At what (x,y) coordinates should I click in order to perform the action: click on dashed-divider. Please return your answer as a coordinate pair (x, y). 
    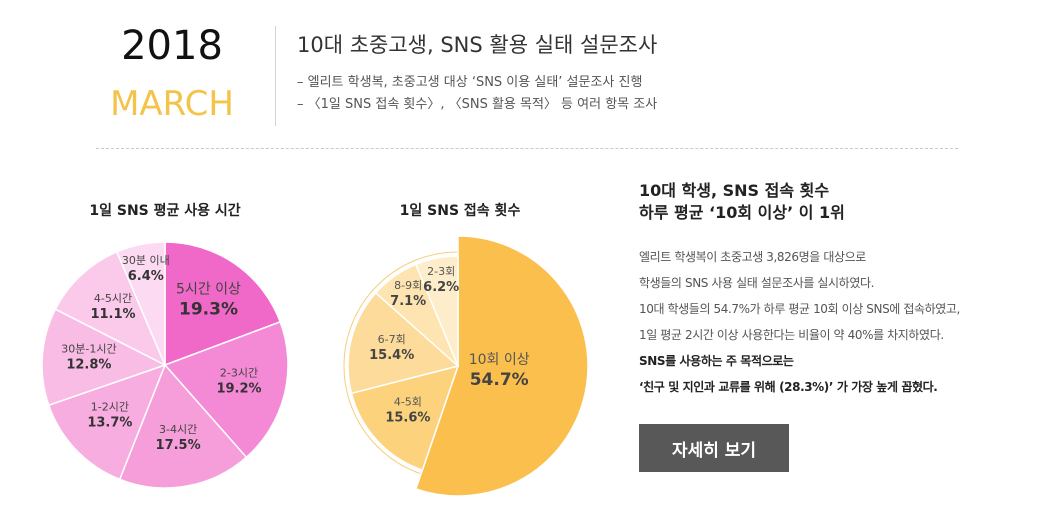
    Looking at the image, I should click on (527, 148).